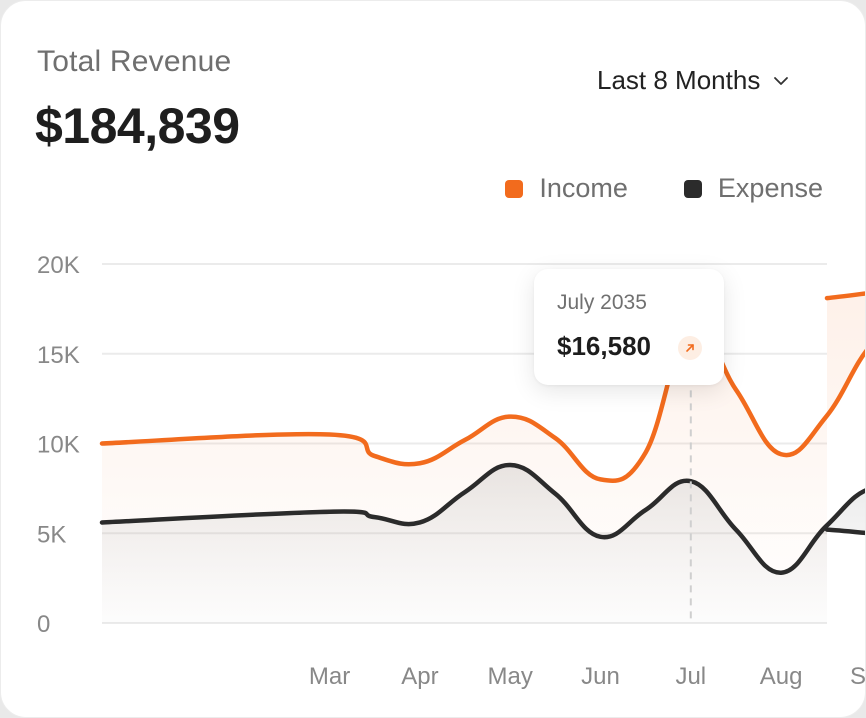 Image resolution: width=866 pixels, height=718 pixels. I want to click on chart-tooltip: July 2035 $16,580, so click(629, 327).